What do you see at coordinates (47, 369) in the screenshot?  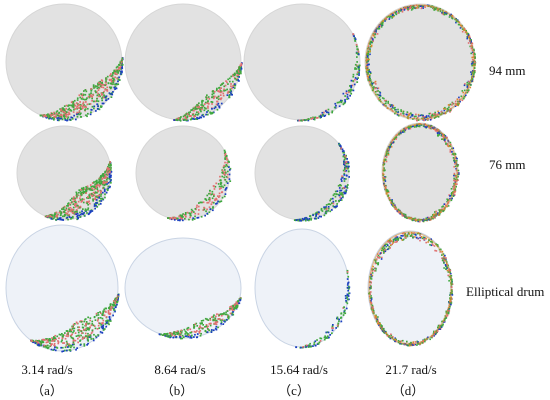 I see `speed-label-a: 3.14 rad/s` at bounding box center [47, 369].